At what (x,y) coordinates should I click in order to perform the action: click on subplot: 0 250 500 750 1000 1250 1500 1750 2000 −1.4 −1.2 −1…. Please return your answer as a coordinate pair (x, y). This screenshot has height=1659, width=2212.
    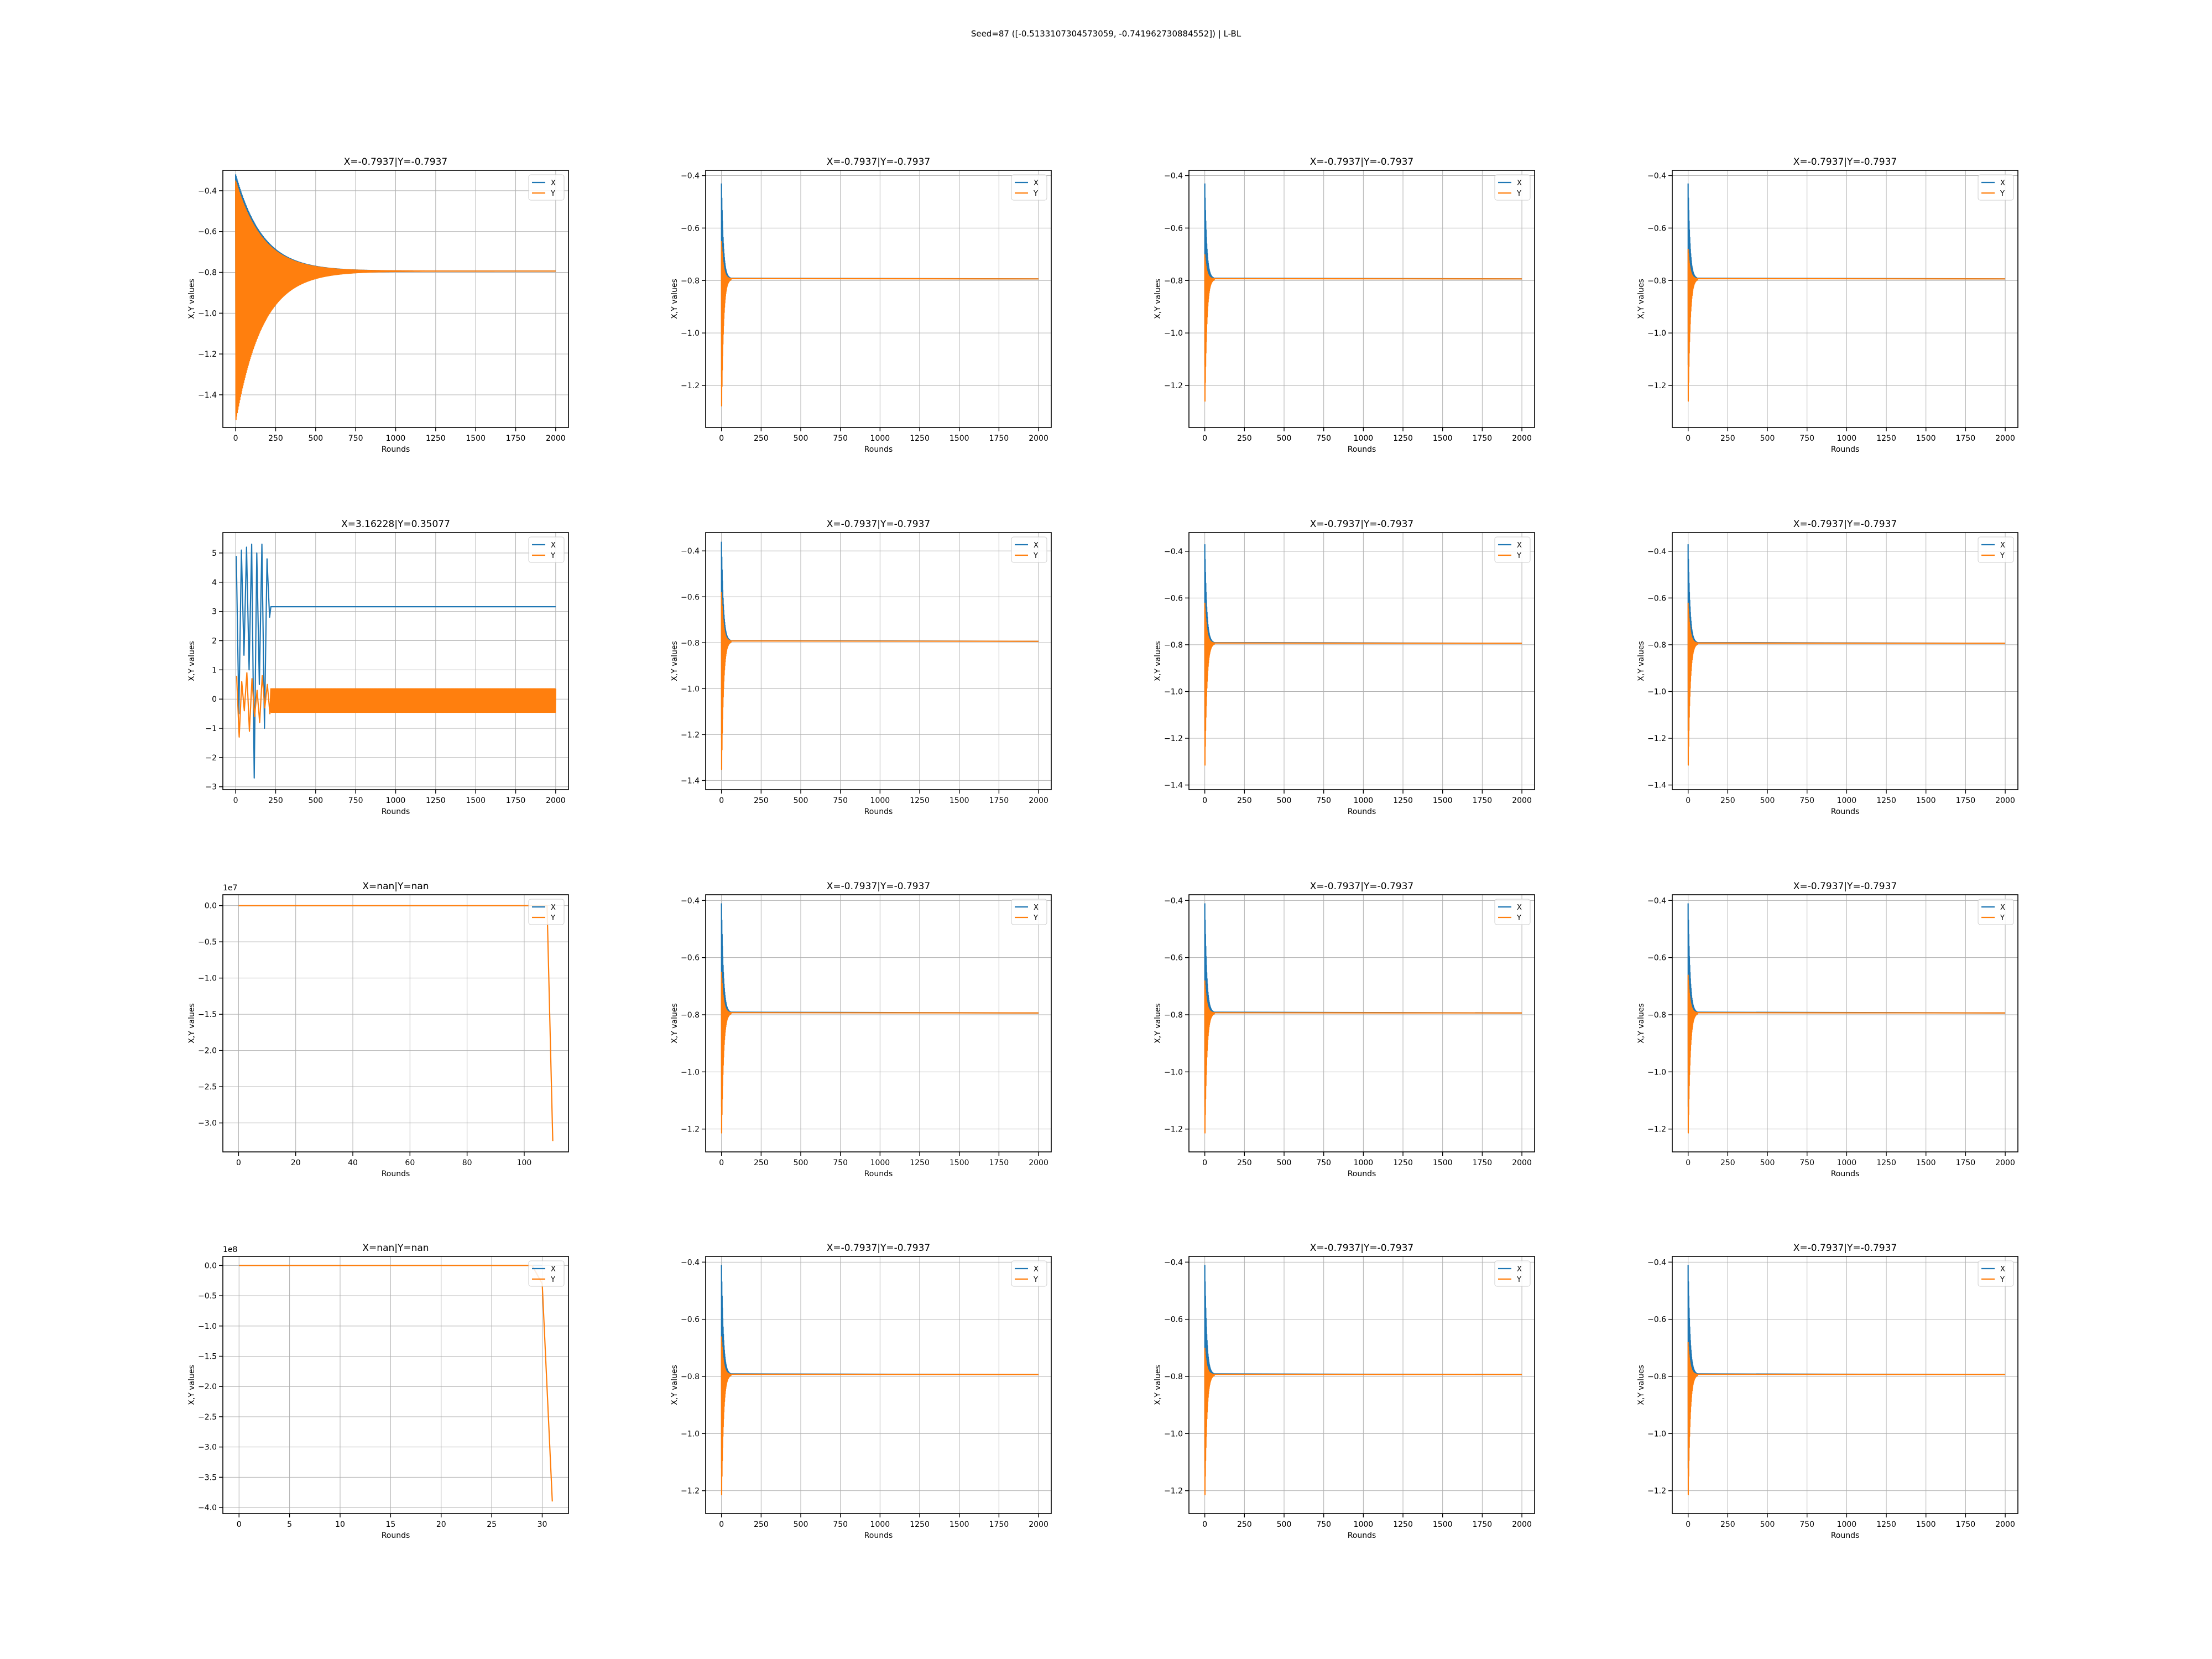
    Looking at the image, I should click on (1828, 668).